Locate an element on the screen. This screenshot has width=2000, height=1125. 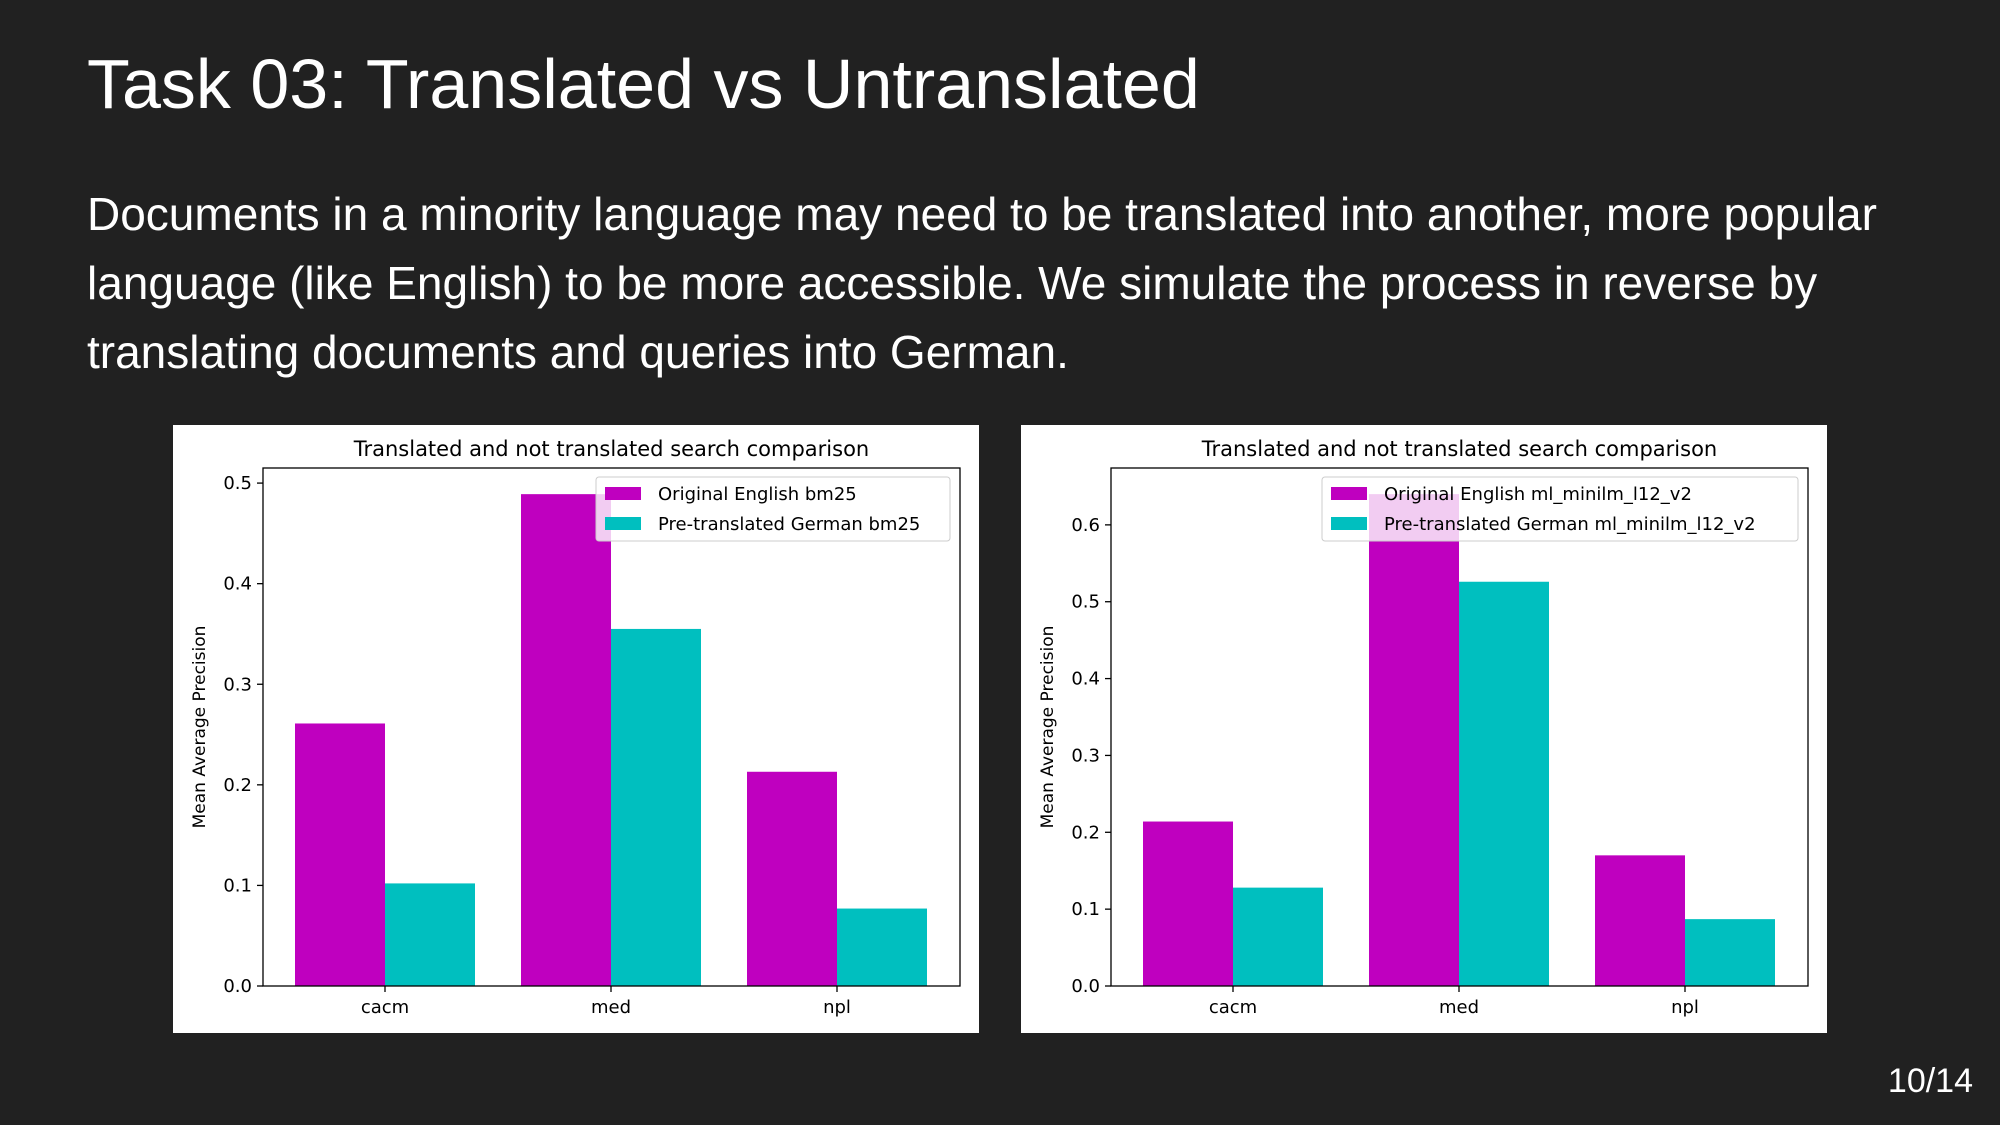
legend-label-2: Pre-translated German ml_minilm_l12_v2 is located at coordinates (1570, 524).